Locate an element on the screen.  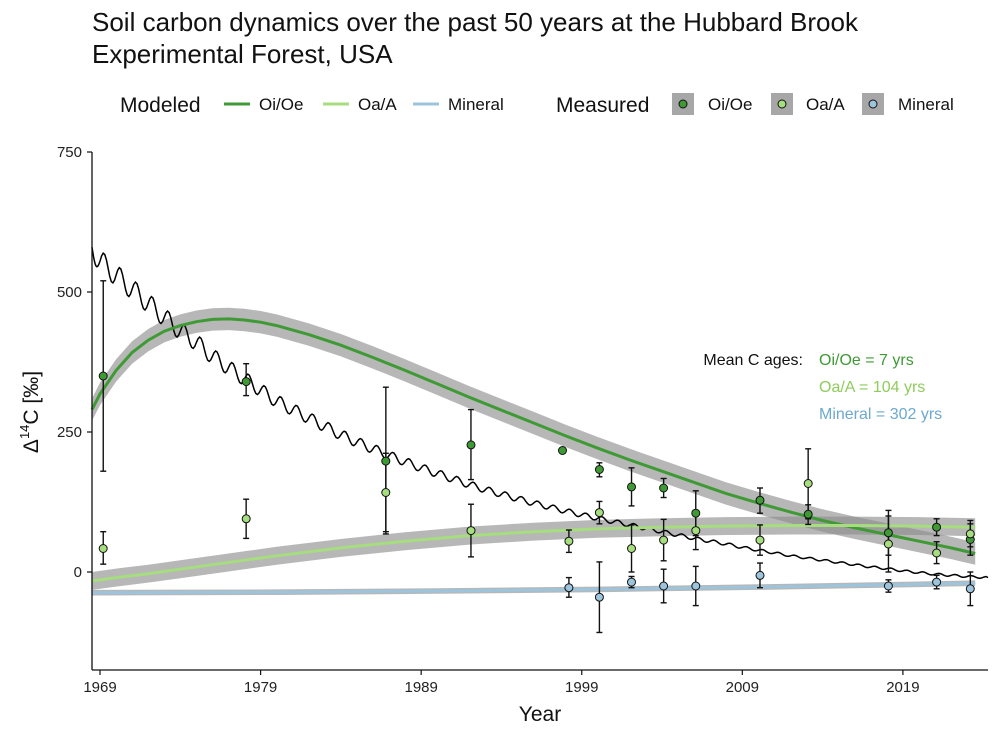
chart-title-line-2: Experimental Forest, USA is located at coordinates (242, 54).